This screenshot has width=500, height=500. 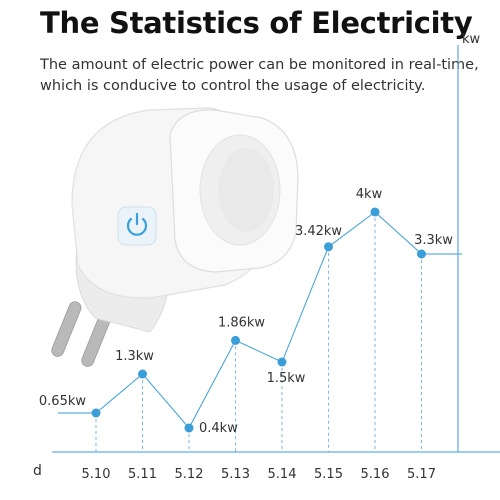 What do you see at coordinates (241, 322) in the screenshot?
I see `data-label: 1.86kw` at bounding box center [241, 322].